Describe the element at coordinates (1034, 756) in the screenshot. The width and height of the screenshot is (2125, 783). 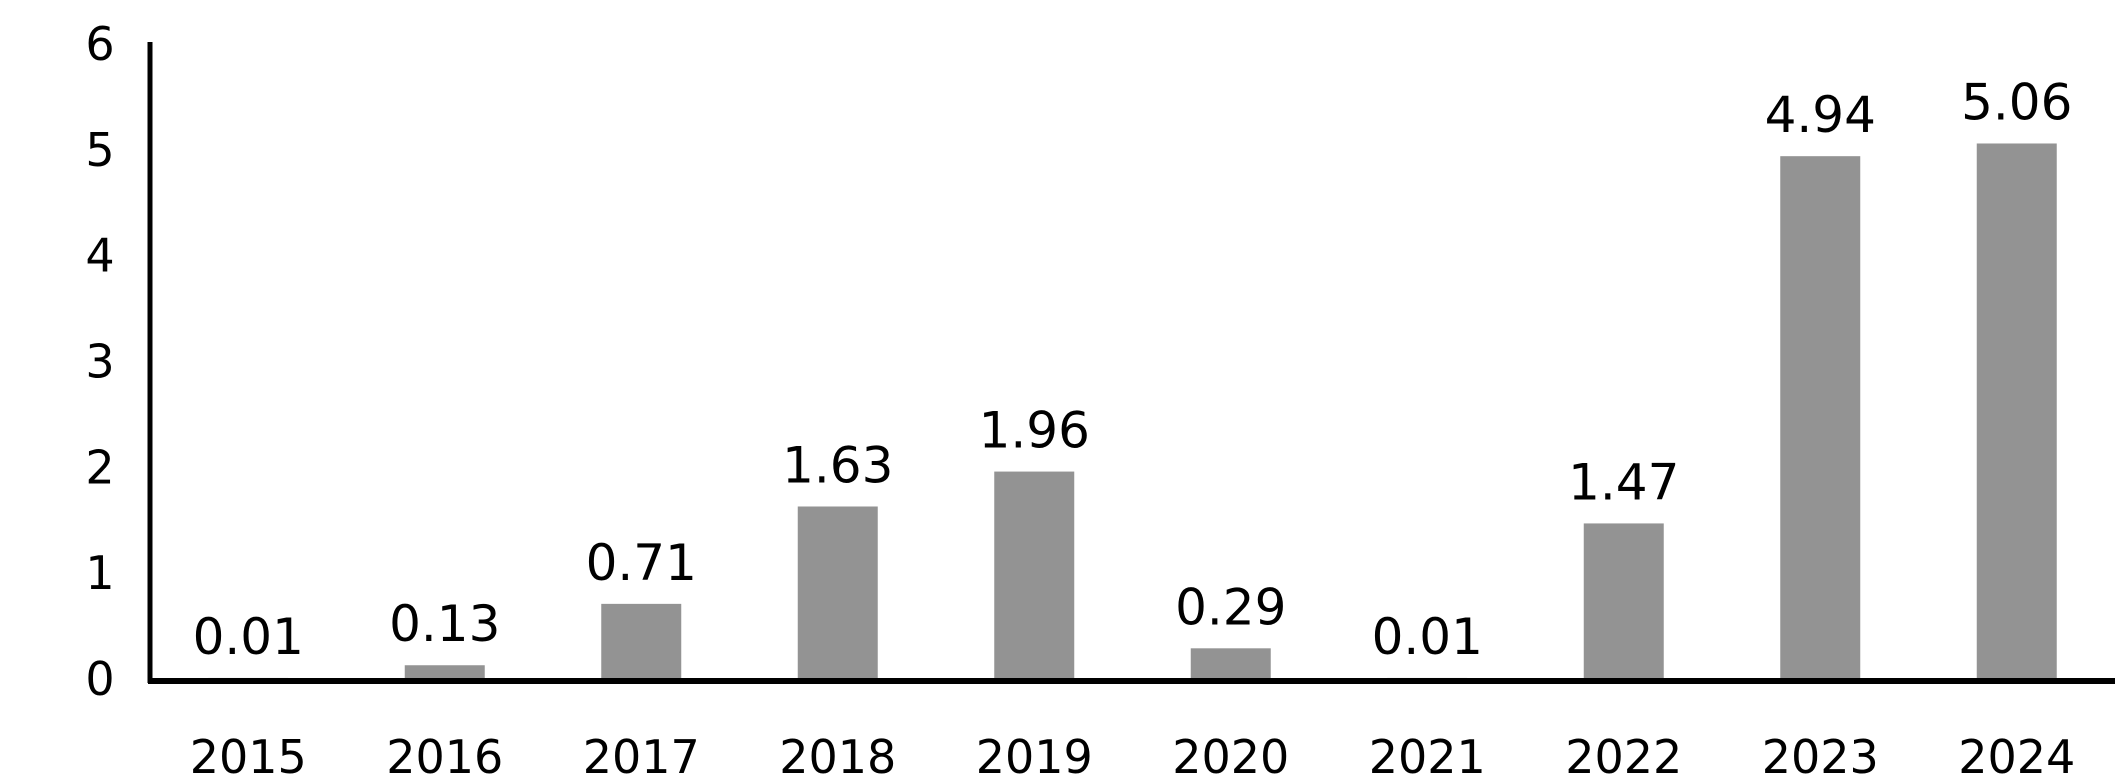
I see `x-tick-label-2019: 2019` at that location.